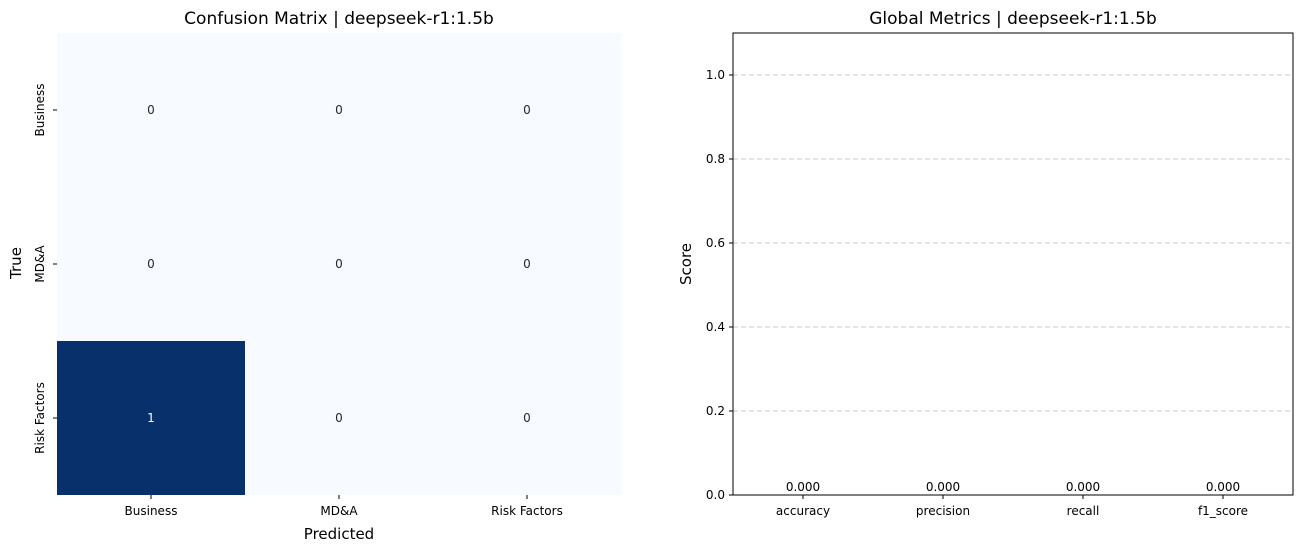 This screenshot has width=1307, height=552. I want to click on bar-y-tick-label: 1.0, so click(715, 75).